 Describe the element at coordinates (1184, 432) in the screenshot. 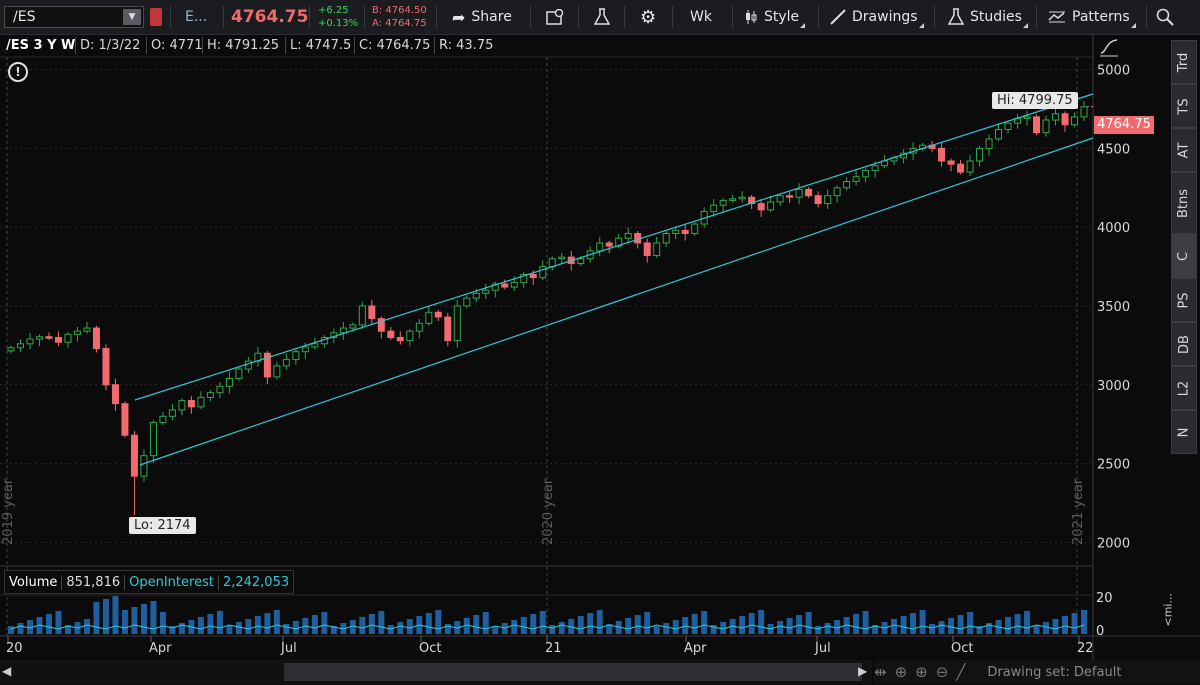

I see `side-tab-n: N` at that location.